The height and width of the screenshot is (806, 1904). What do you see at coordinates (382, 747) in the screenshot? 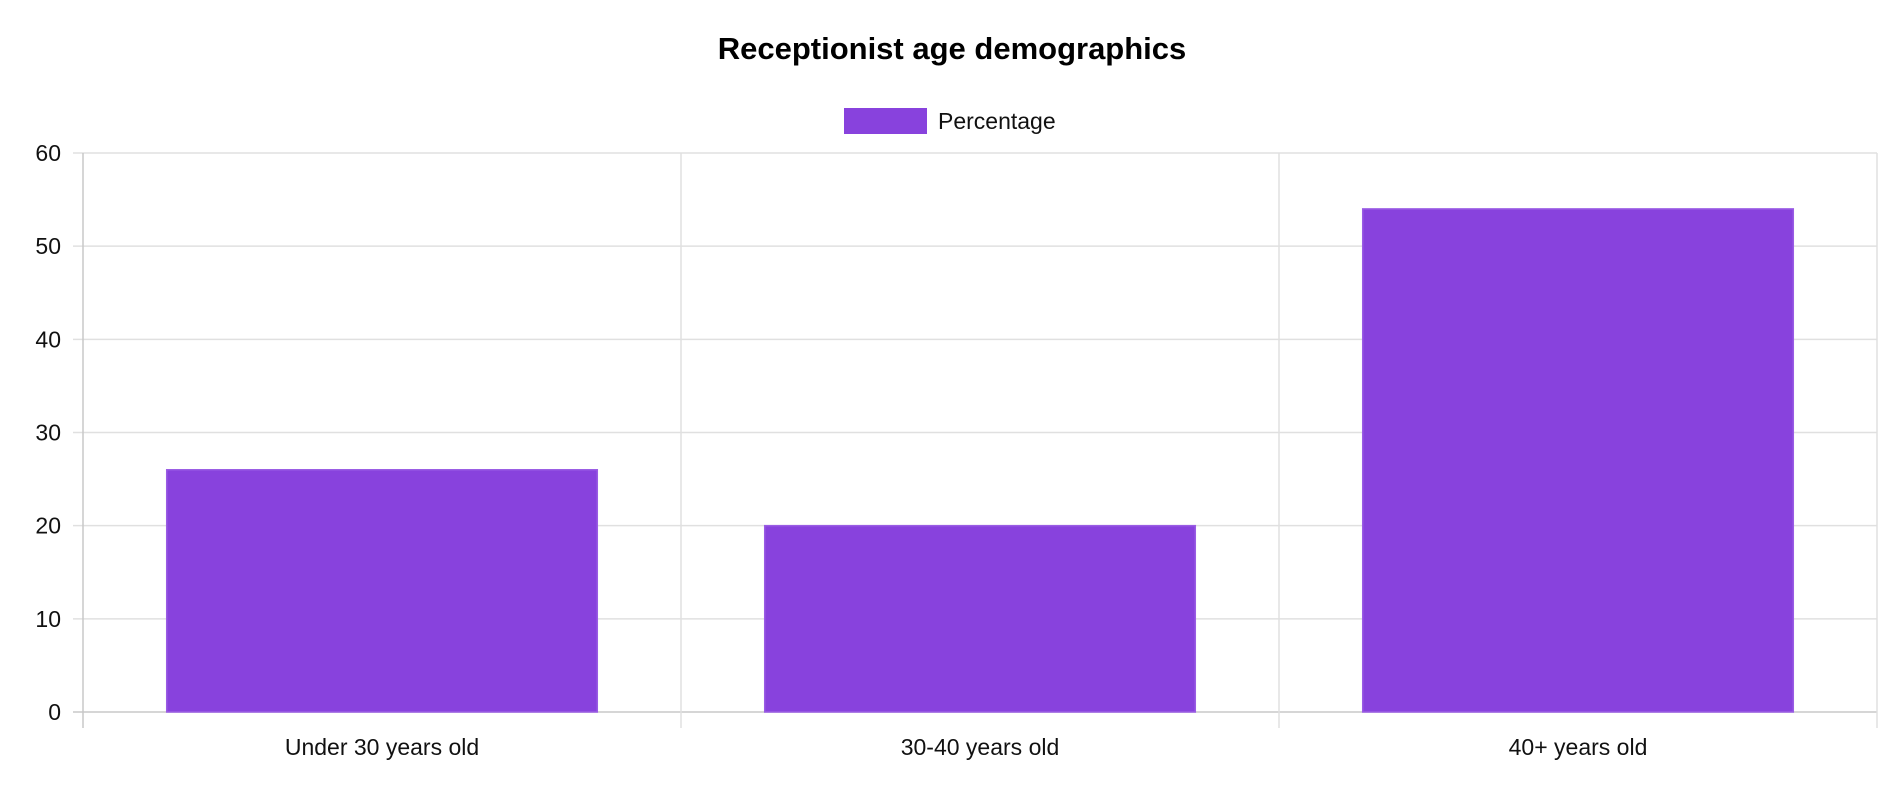
I see `x-tick-label: Under 30 years old` at bounding box center [382, 747].